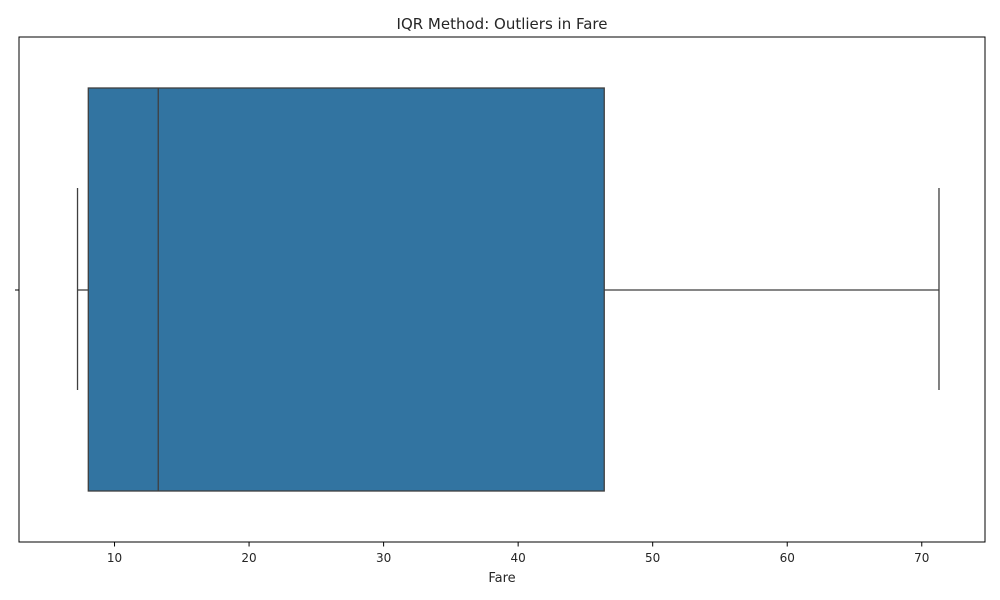 The height and width of the screenshot is (600, 1000). What do you see at coordinates (502, 24) in the screenshot?
I see `chart-title: IQR Method: Outliers in Fare` at bounding box center [502, 24].